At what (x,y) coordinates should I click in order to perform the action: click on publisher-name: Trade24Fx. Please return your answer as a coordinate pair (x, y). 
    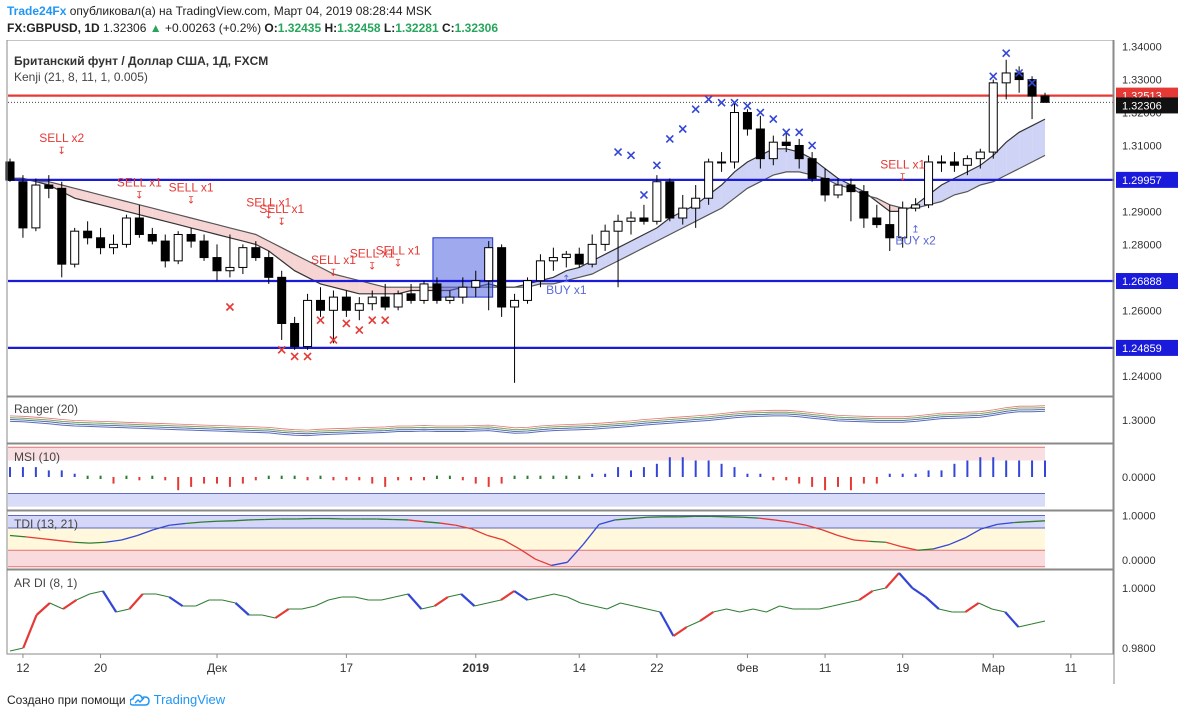
    Looking at the image, I should click on (37, 11).